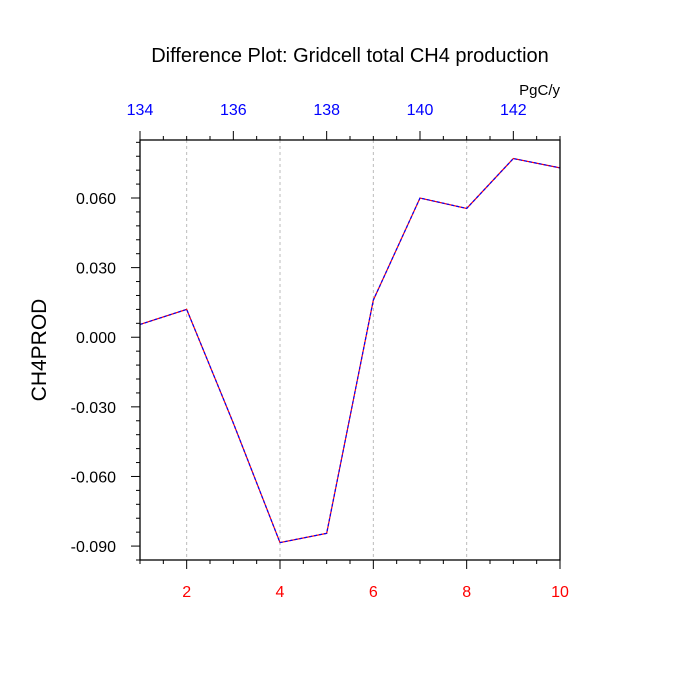  Describe the element at coordinates (93, 477) in the screenshot. I see `y-tick-label: -0.060` at that location.